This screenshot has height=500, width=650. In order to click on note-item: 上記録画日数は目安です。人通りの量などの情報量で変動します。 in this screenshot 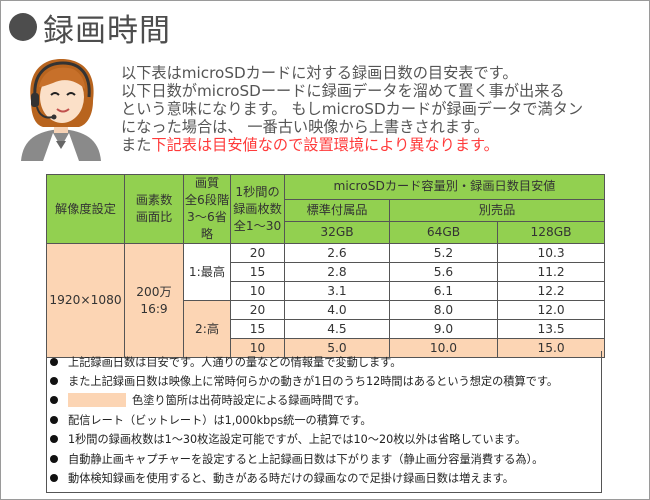, I will do `click(325, 361)`.